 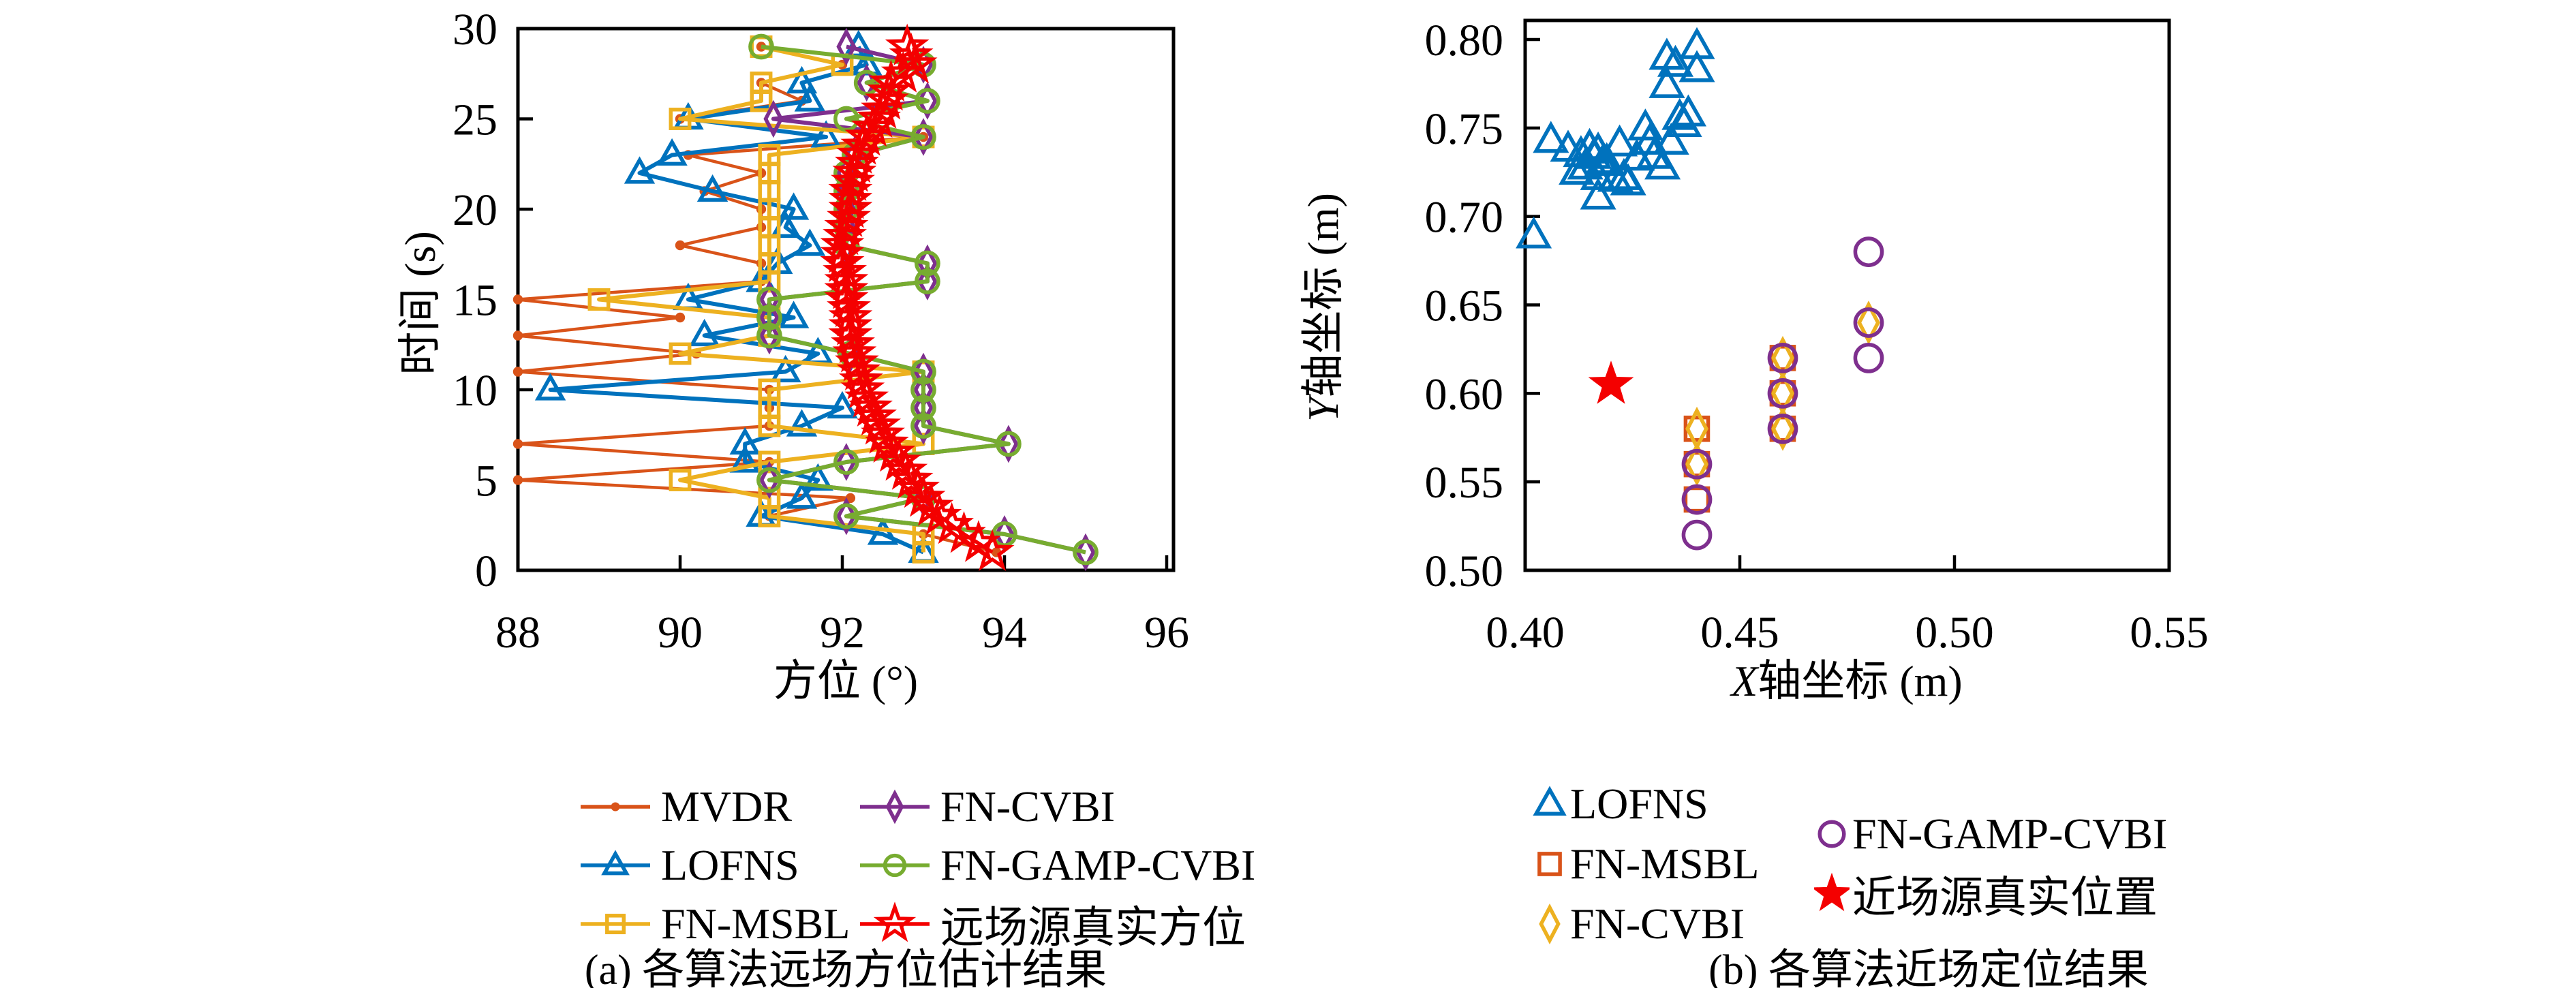 What do you see at coordinates (2169, 633) in the screenshot?
I see `plot-b-x-tick-label: 0.55` at bounding box center [2169, 633].